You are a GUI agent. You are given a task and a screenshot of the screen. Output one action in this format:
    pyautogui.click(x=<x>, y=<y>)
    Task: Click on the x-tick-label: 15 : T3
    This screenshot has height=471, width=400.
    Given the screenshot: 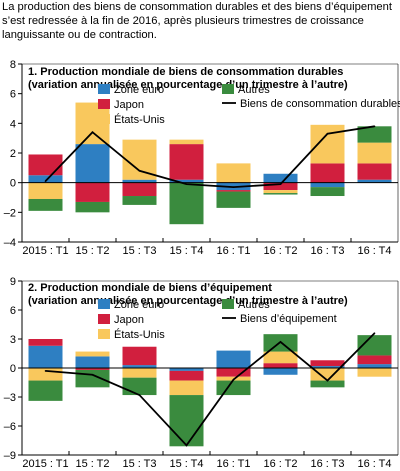 What is the action you would take?
    pyautogui.click(x=139, y=251)
    